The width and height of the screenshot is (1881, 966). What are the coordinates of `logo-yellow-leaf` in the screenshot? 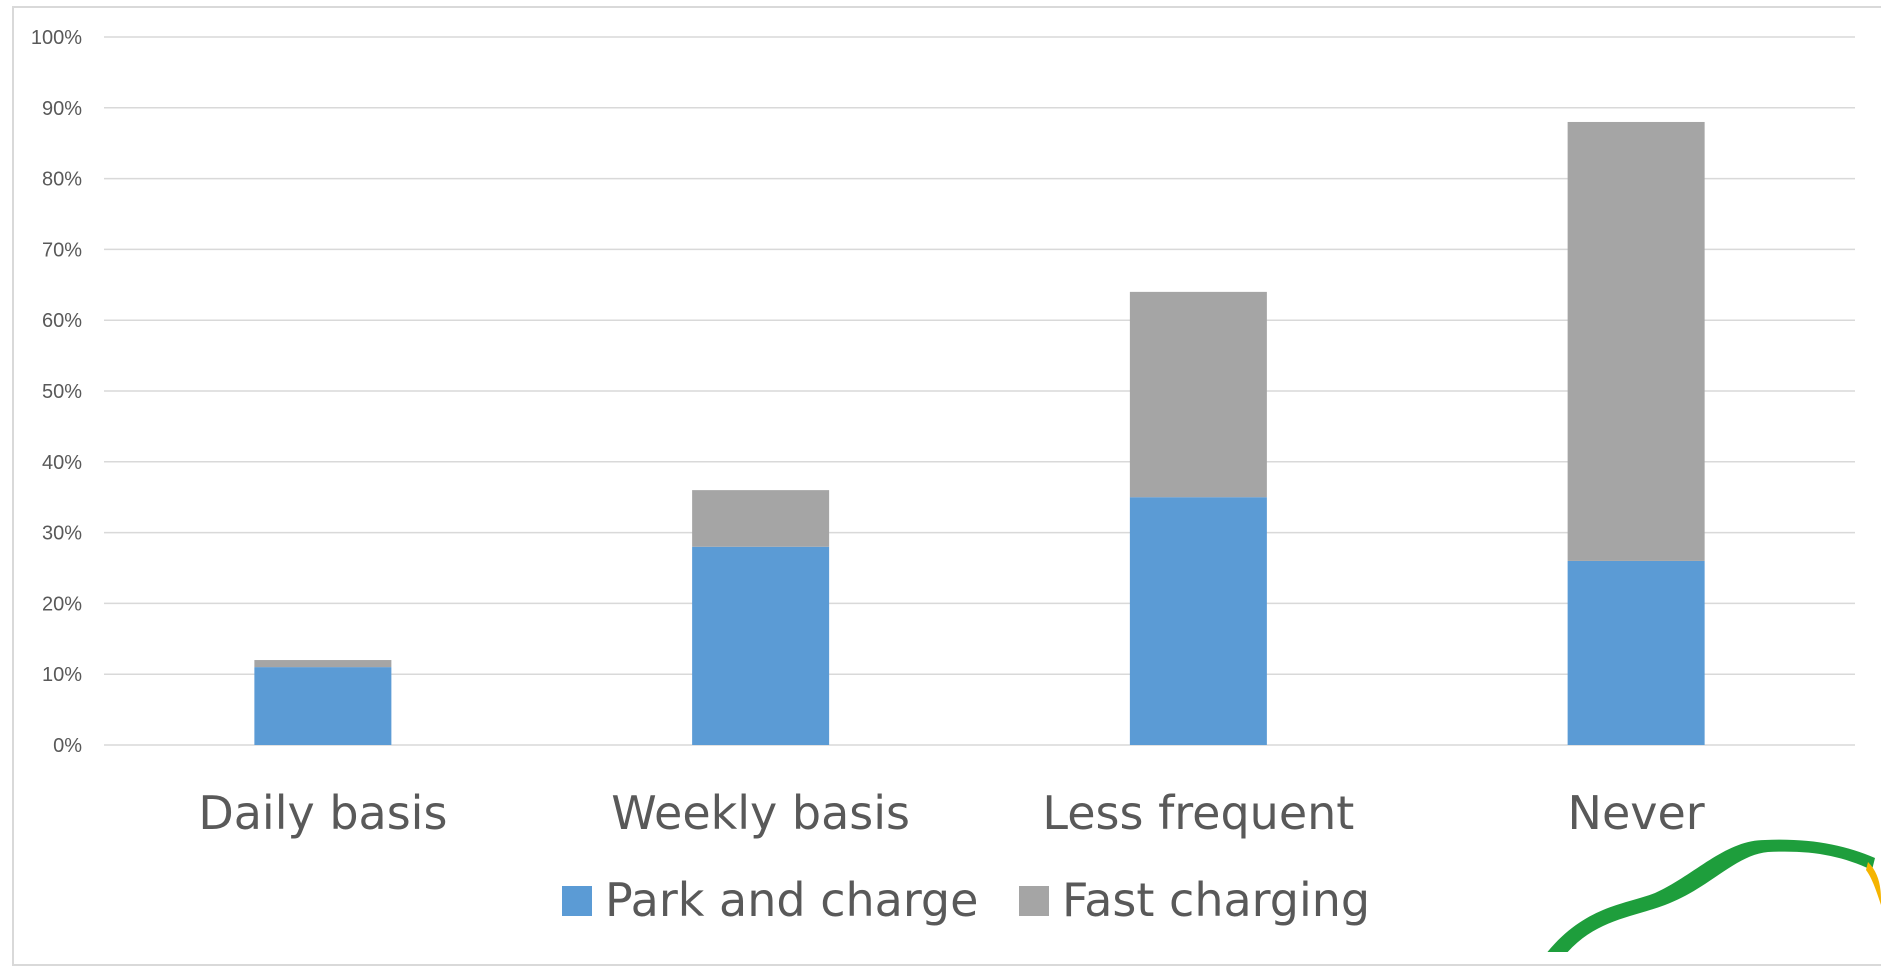 It's located at (1873, 883).